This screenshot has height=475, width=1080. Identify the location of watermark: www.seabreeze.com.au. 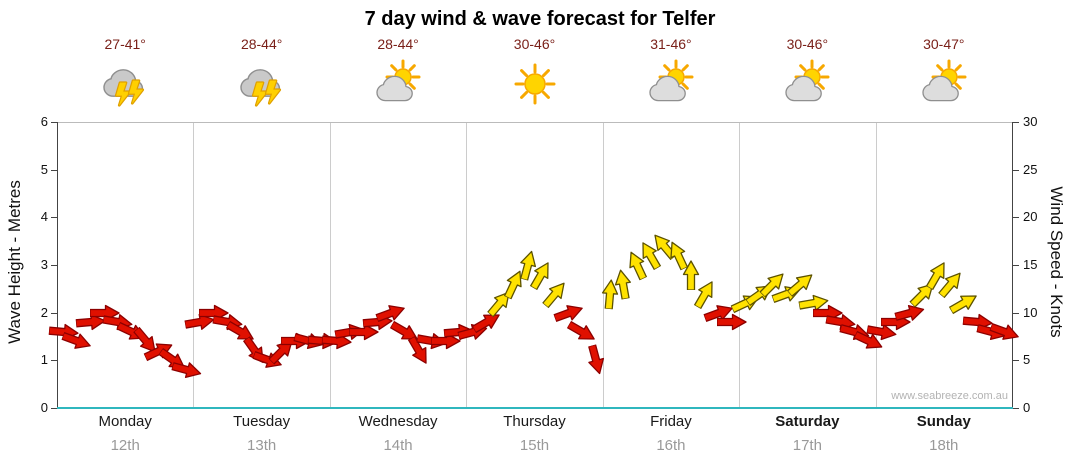
(949, 396).